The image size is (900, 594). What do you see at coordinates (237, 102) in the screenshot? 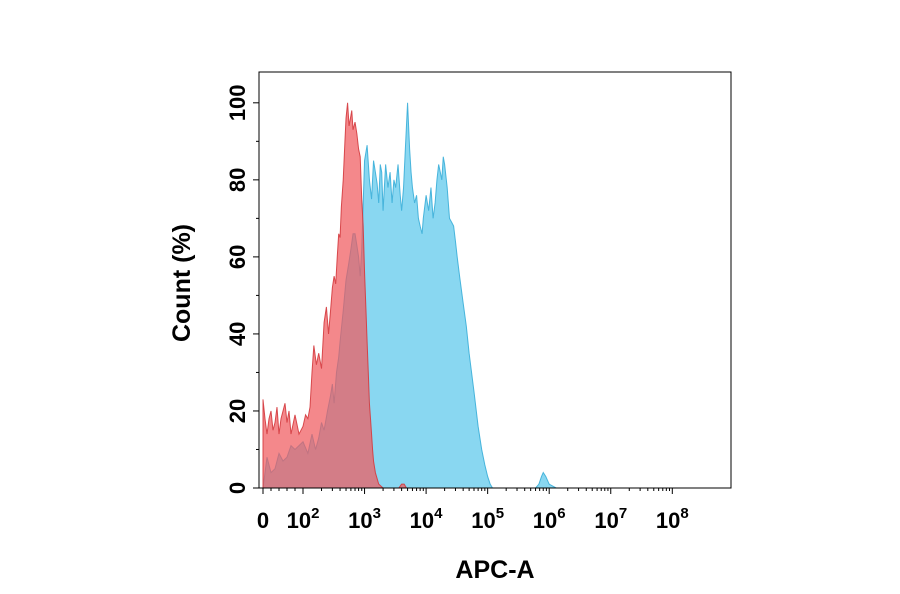
I see `y-tick-label: 100` at bounding box center [237, 102].